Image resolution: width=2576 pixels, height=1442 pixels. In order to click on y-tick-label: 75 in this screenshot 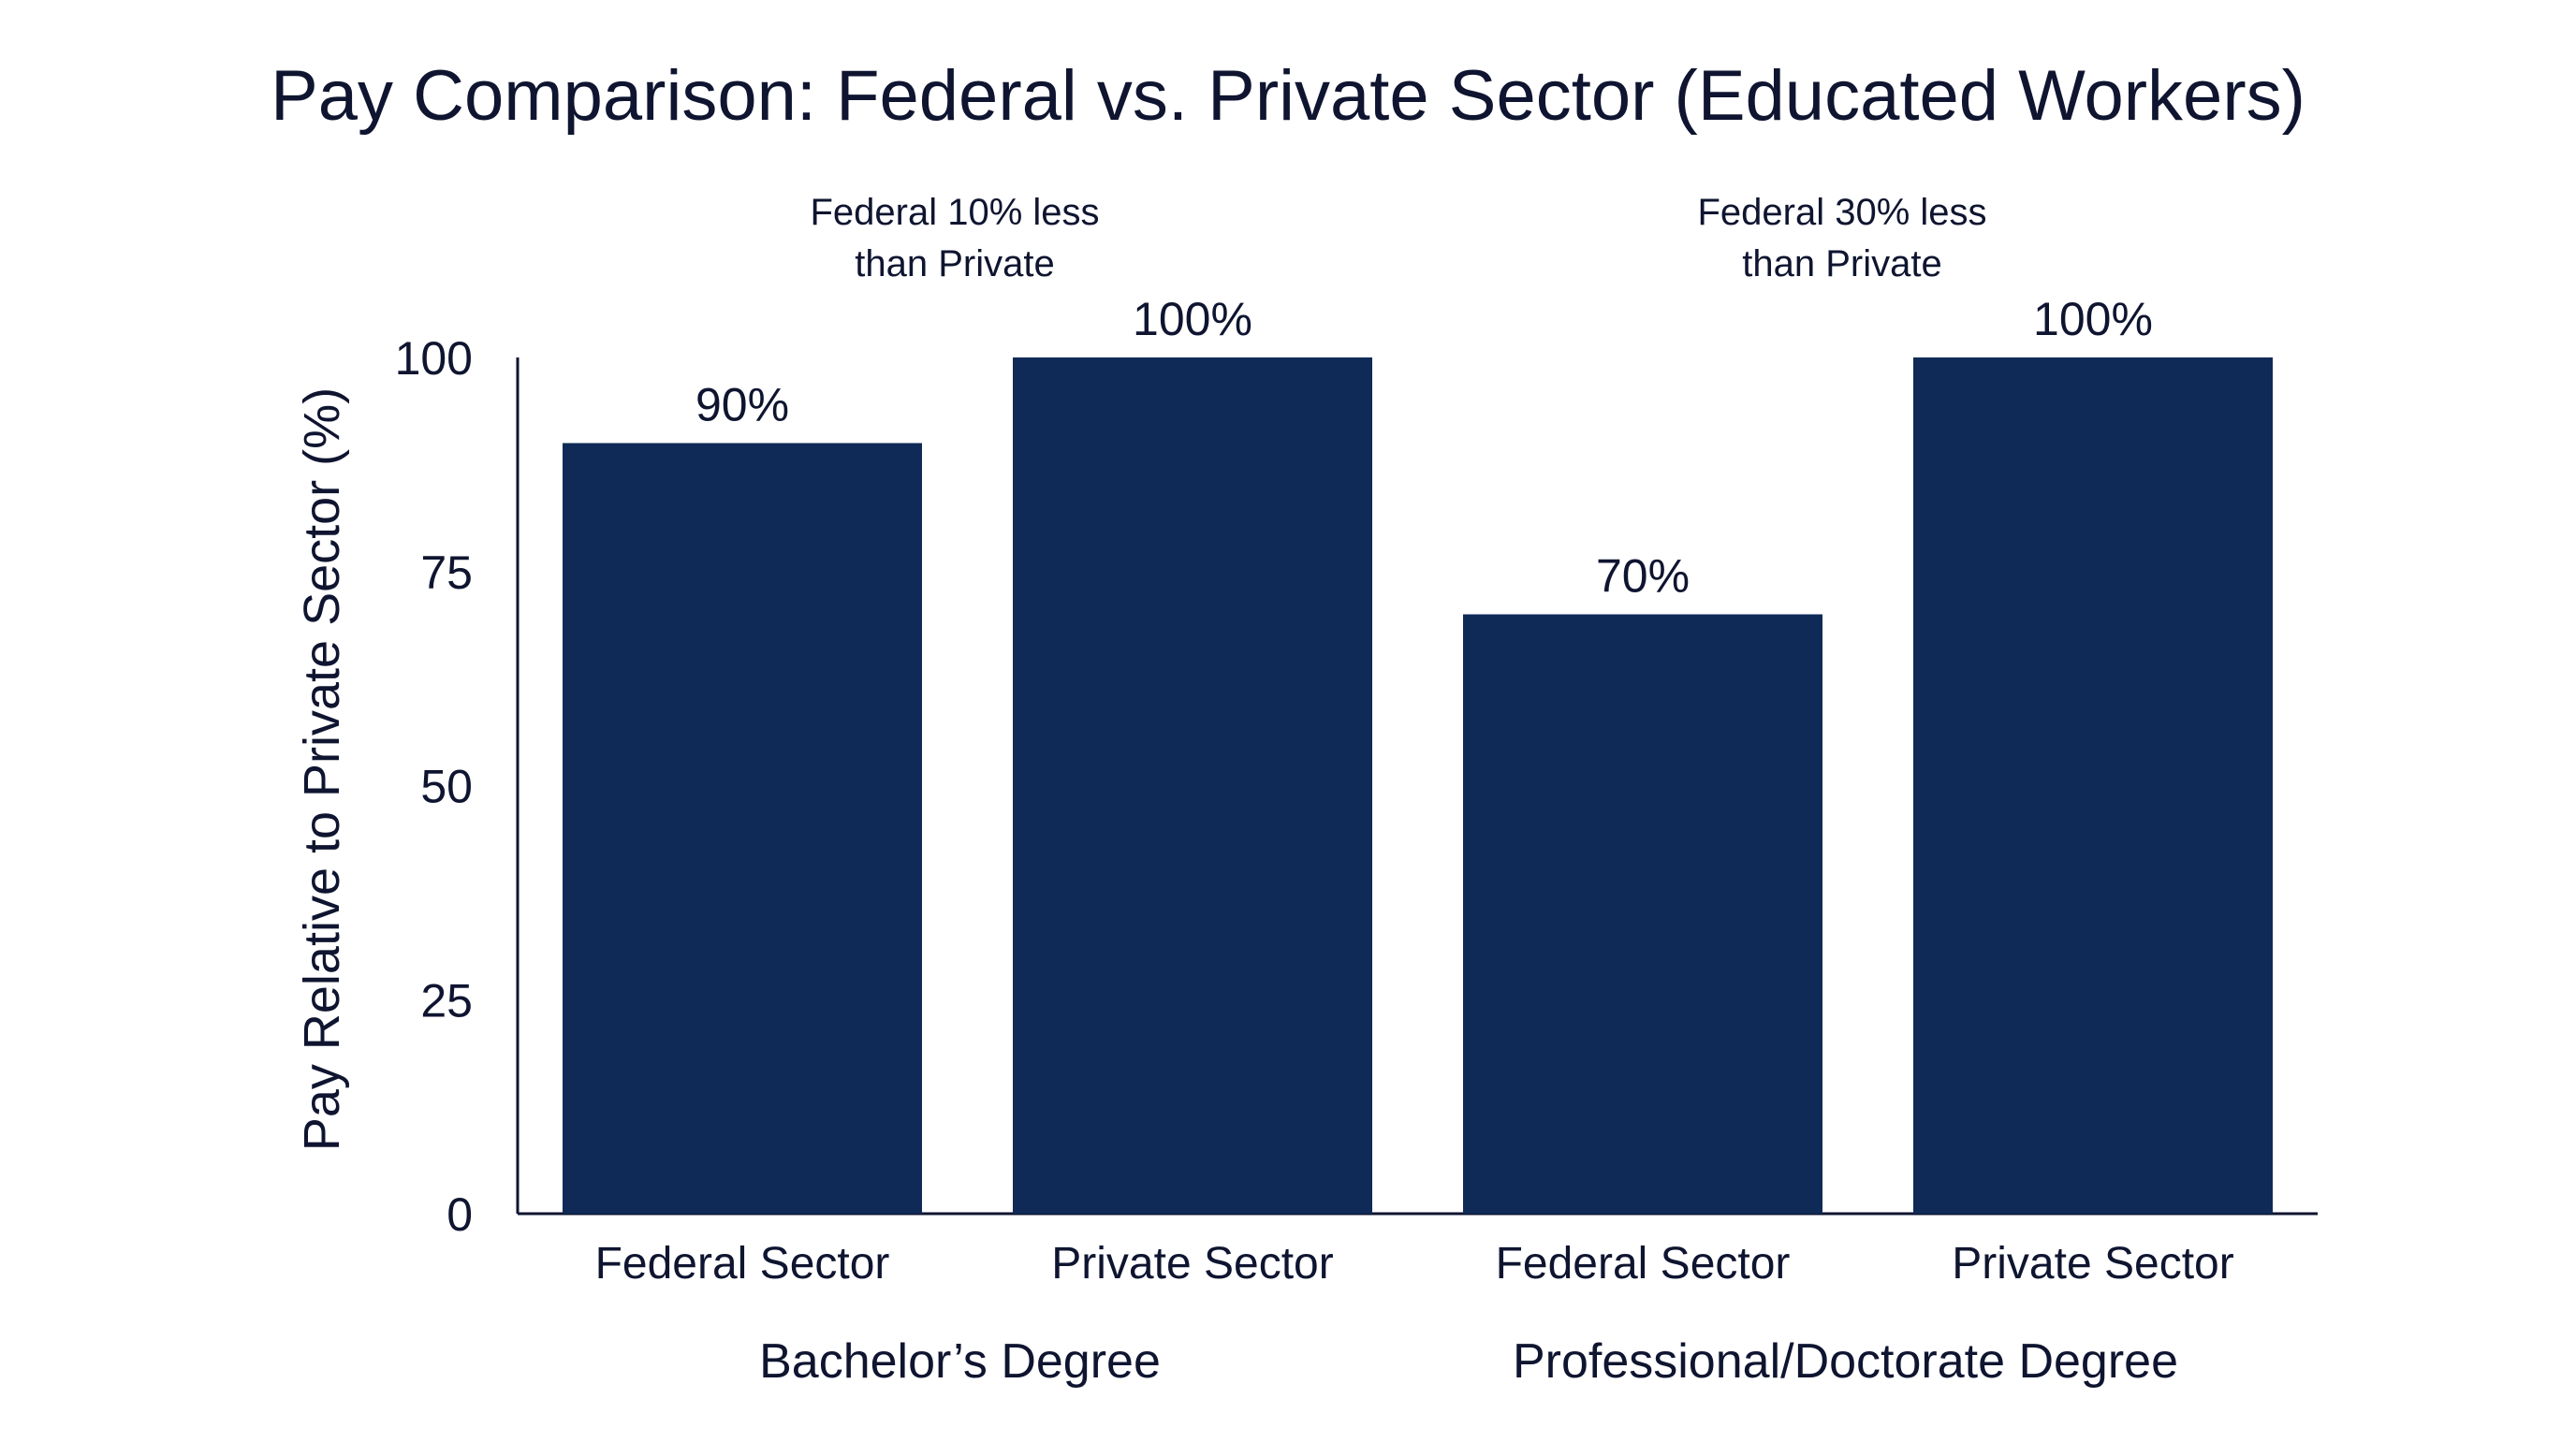, I will do `click(446, 572)`.